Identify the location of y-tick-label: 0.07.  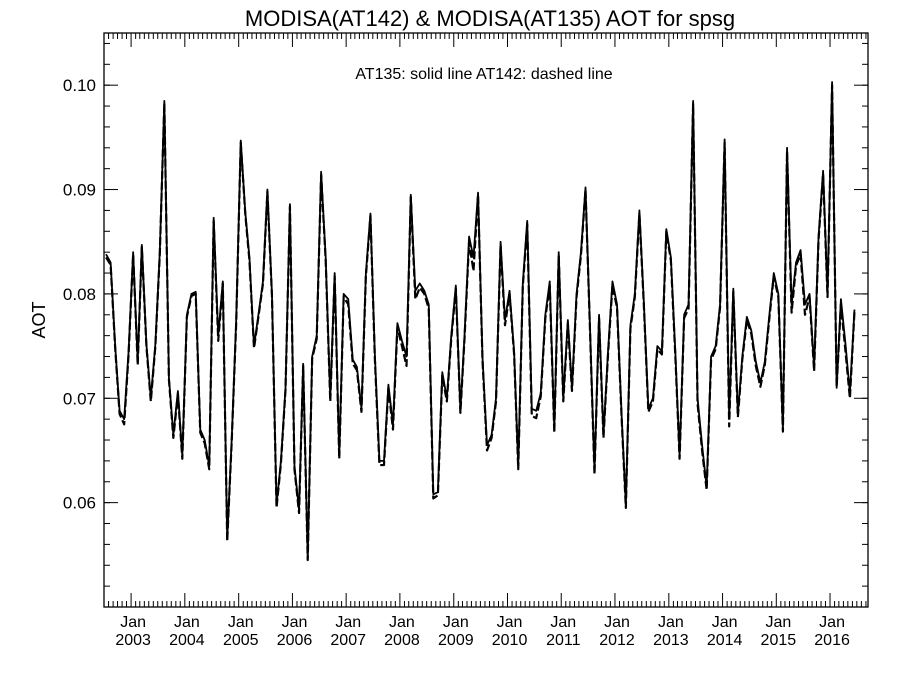
(79, 398).